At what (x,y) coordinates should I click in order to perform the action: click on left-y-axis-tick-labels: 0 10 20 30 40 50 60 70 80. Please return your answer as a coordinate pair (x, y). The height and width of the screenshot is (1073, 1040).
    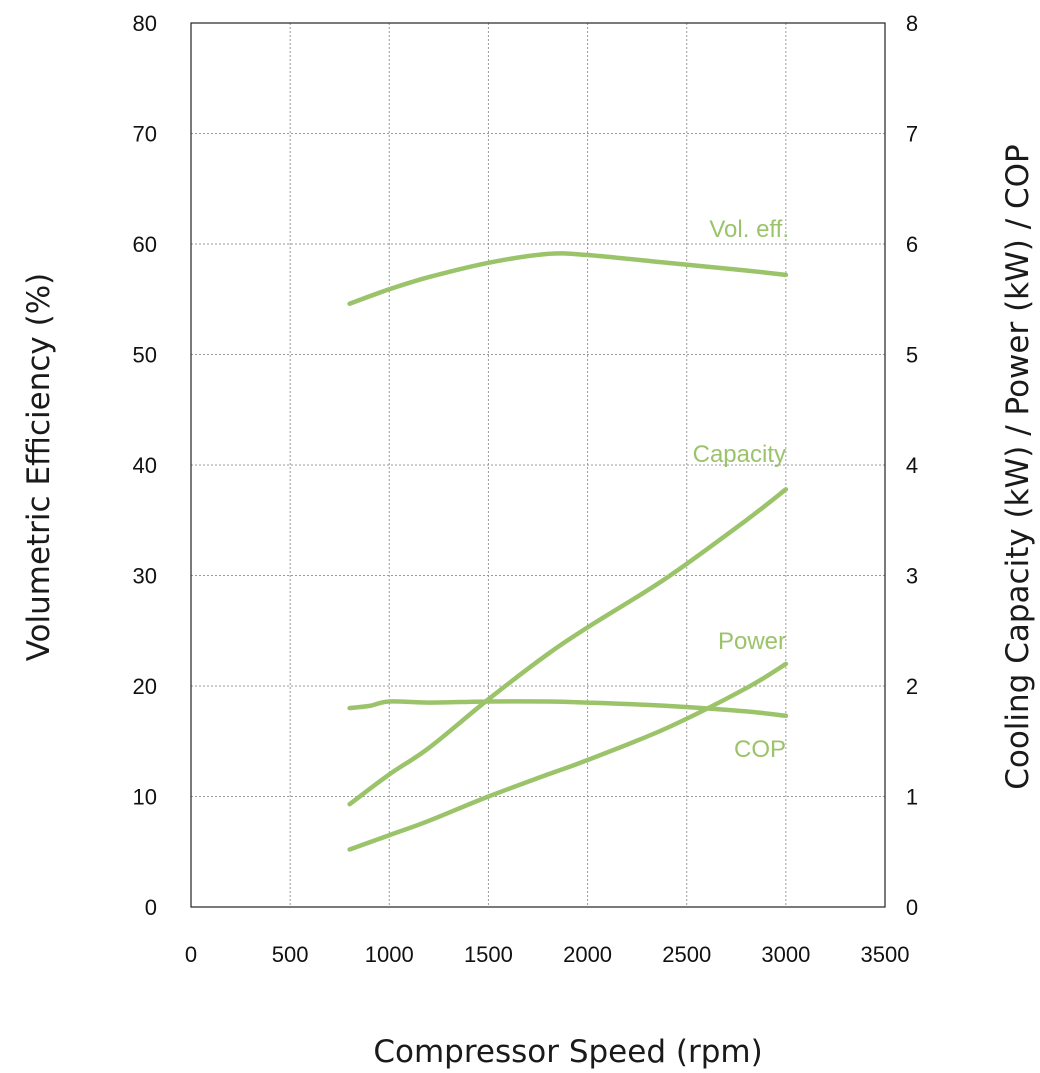
    Looking at the image, I should click on (145, 465).